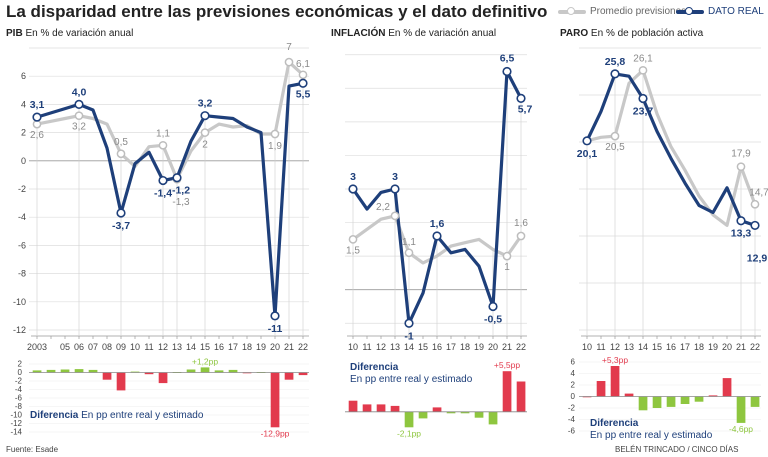 This screenshot has height=457, width=768. What do you see at coordinates (758, 192) in the screenshot?
I see `value-label-forecast: 14,7` at bounding box center [758, 192].